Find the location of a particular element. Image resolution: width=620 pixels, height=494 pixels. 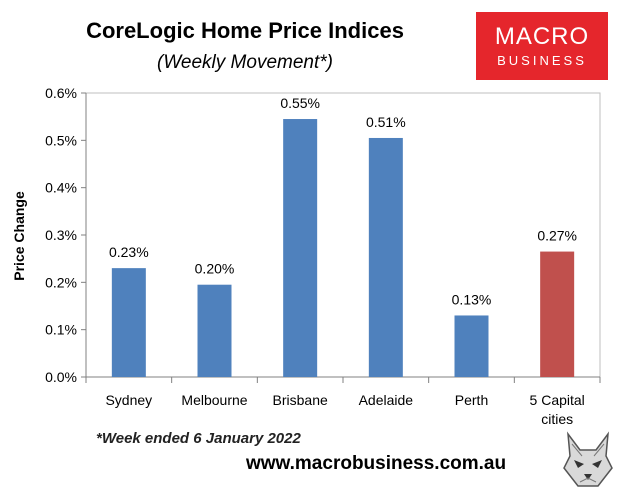

x-tick-label-line: Perth is located at coordinates (471, 400).